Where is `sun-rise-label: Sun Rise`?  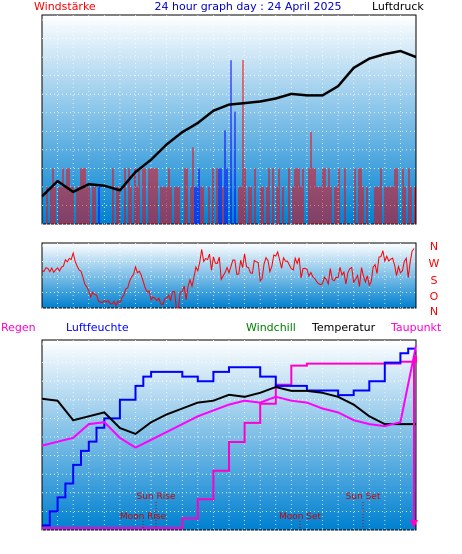 sun-rise-label: Sun Rise is located at coordinates (156, 497).